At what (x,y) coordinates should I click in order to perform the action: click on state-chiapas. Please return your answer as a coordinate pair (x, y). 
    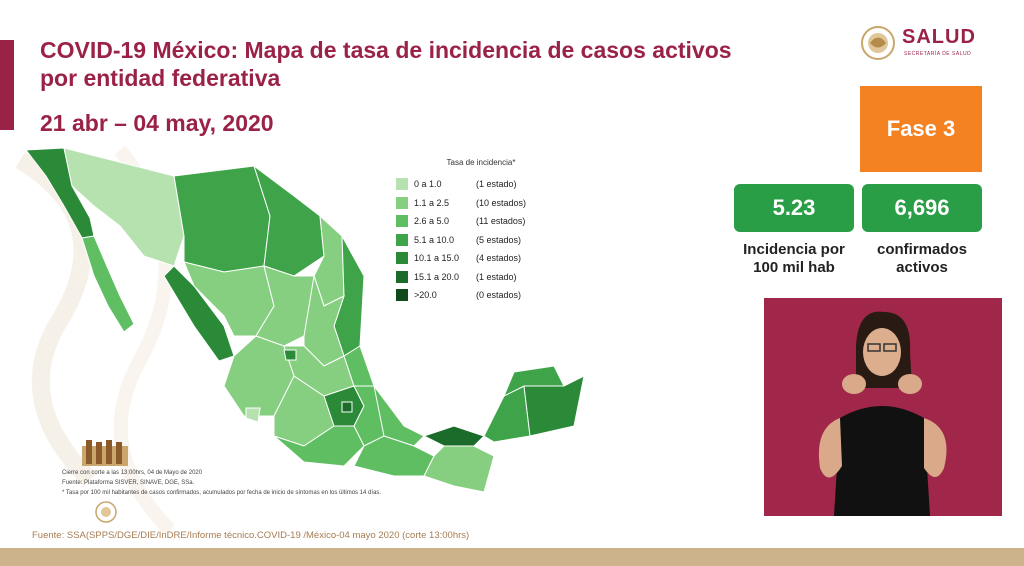
    Looking at the image, I should click on (459, 469).